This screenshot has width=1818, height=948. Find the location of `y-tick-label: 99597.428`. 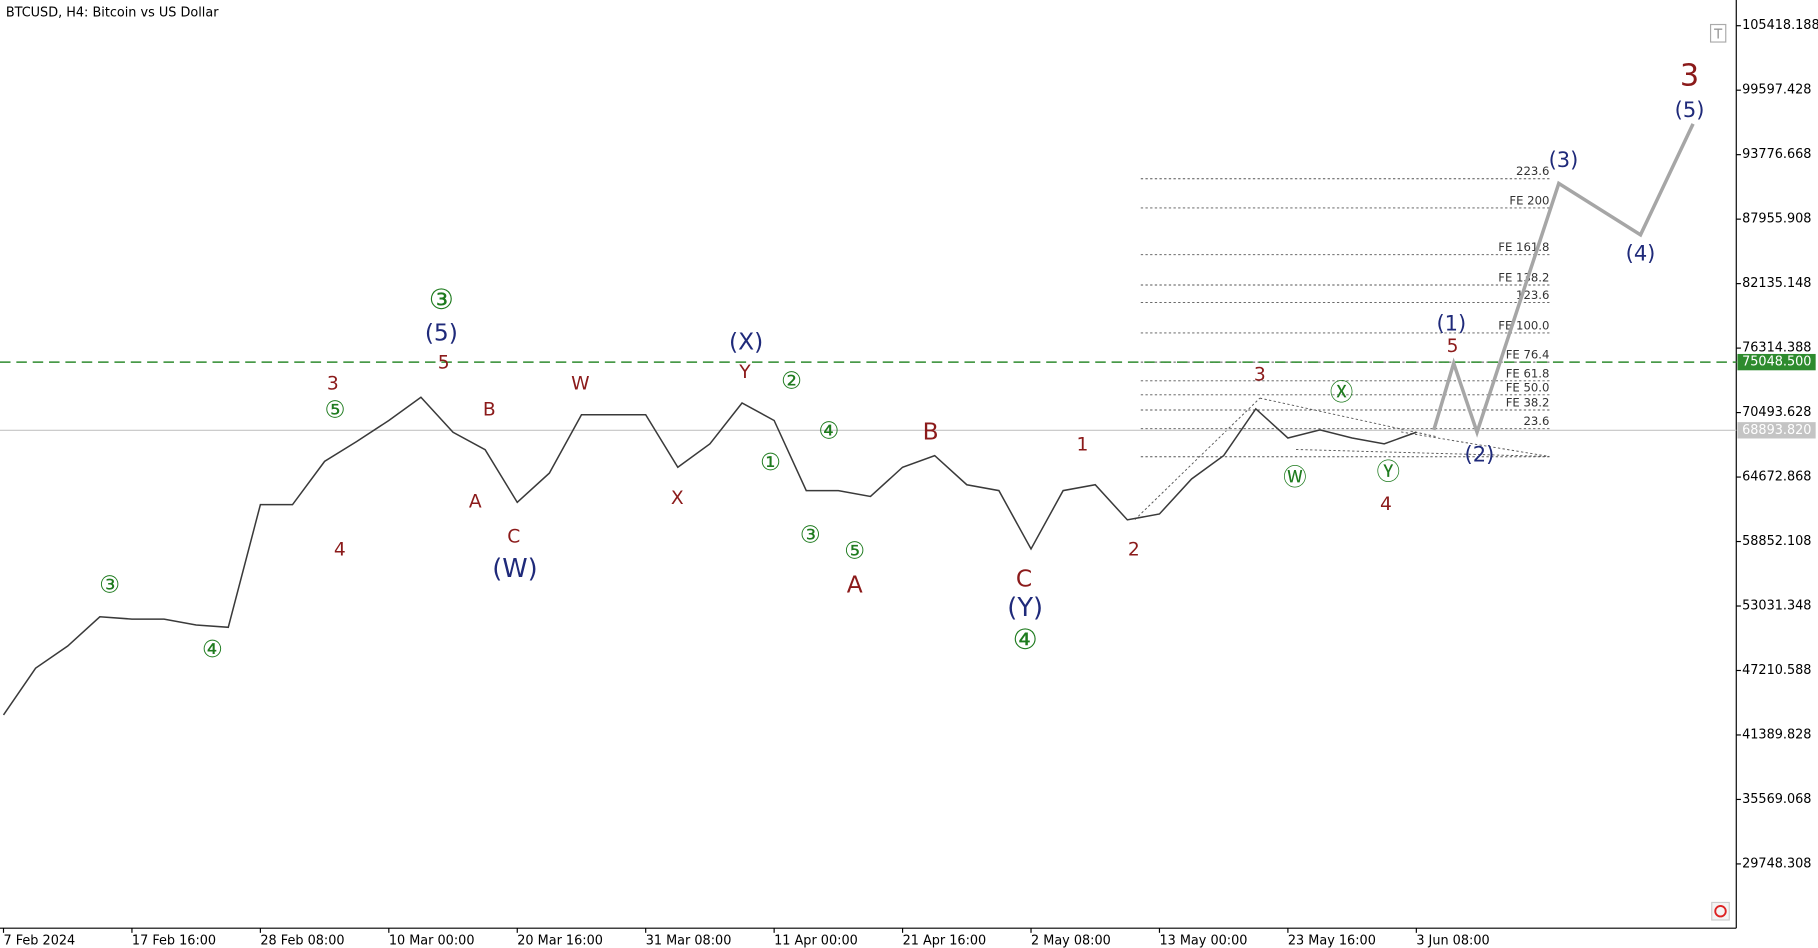

y-tick-label: 99597.428 is located at coordinates (1776, 90).